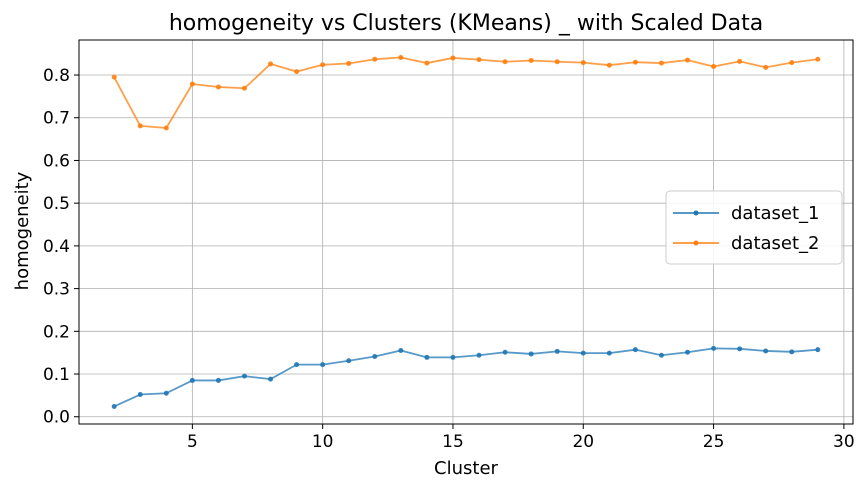 This screenshot has width=867, height=487. What do you see at coordinates (56, 76) in the screenshot?
I see `y-tick-label: 0.8` at bounding box center [56, 76].